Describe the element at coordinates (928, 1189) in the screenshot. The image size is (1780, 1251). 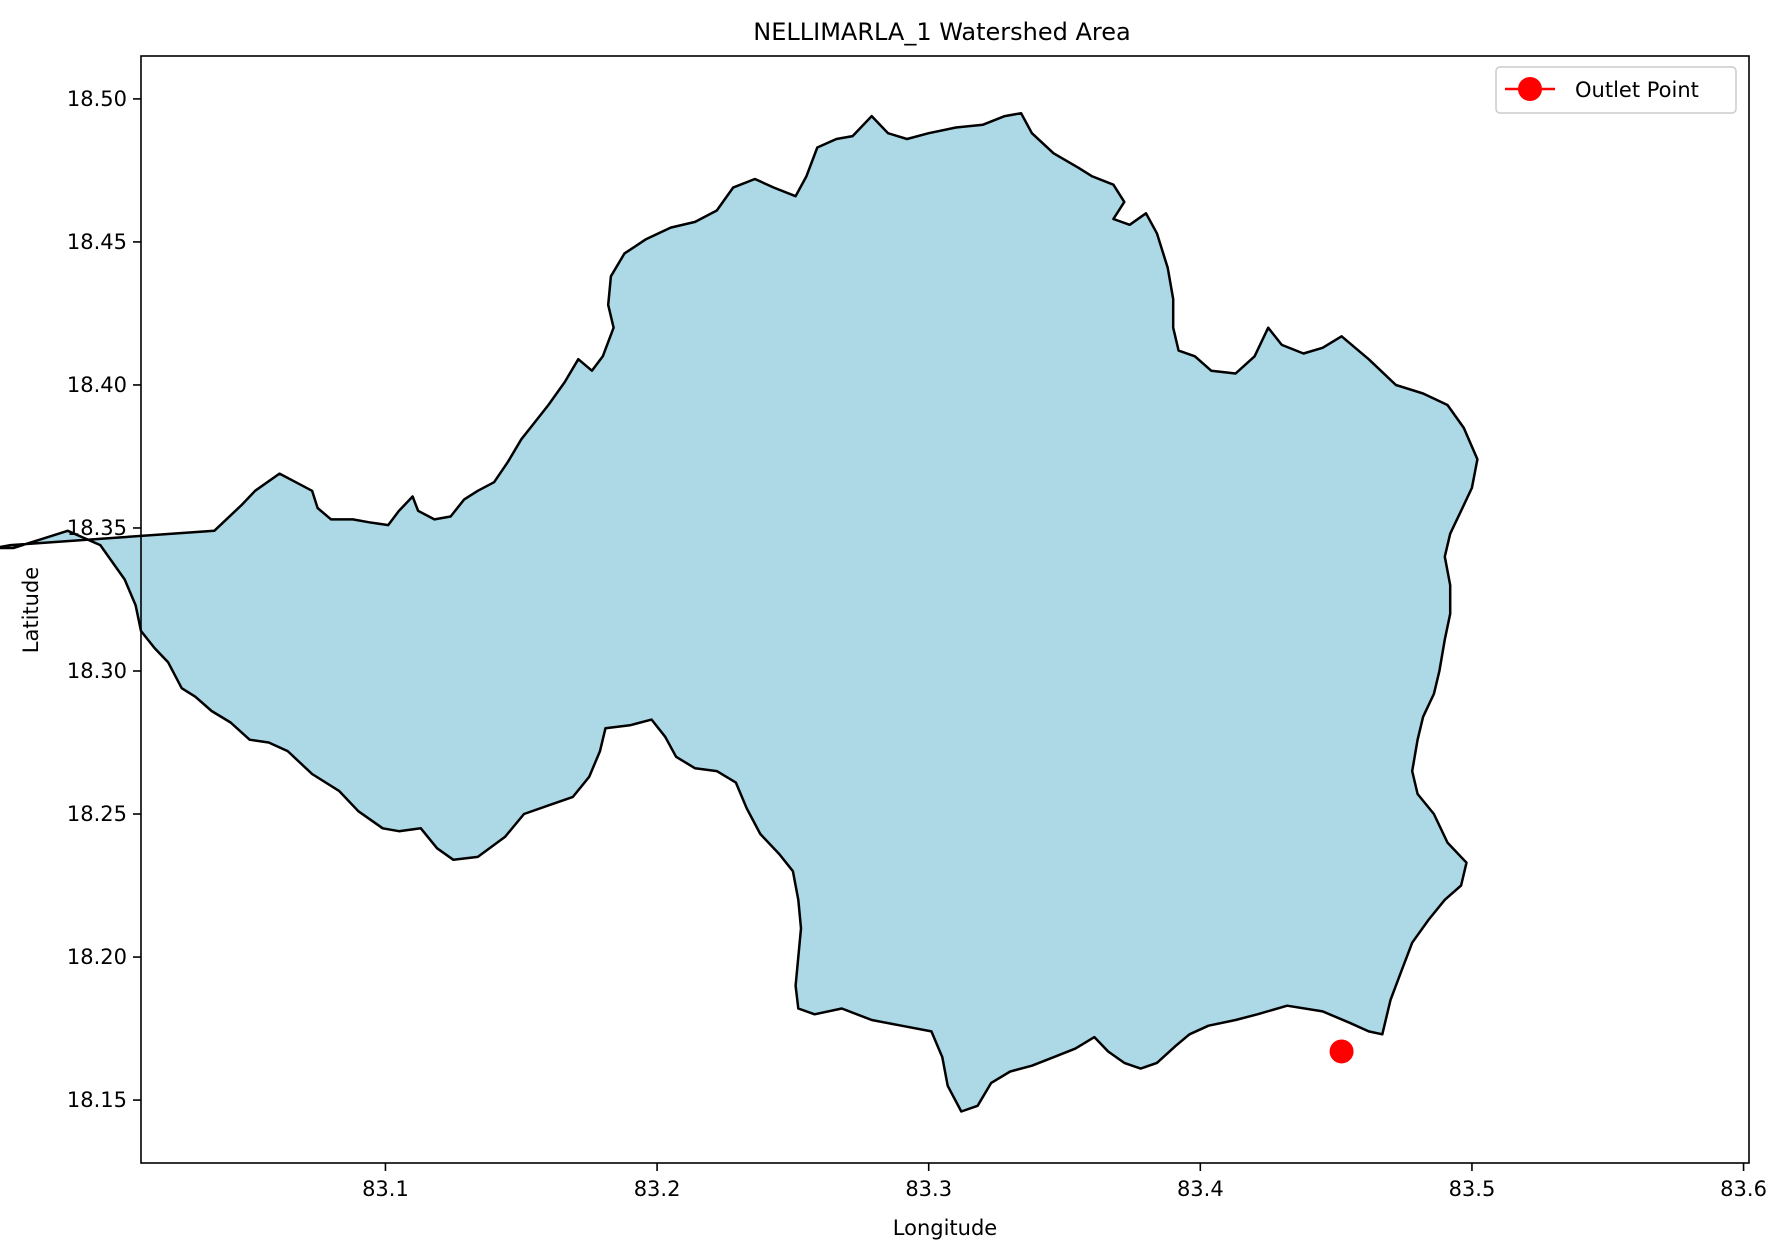
I see `x-tick-label: 83.3` at that location.